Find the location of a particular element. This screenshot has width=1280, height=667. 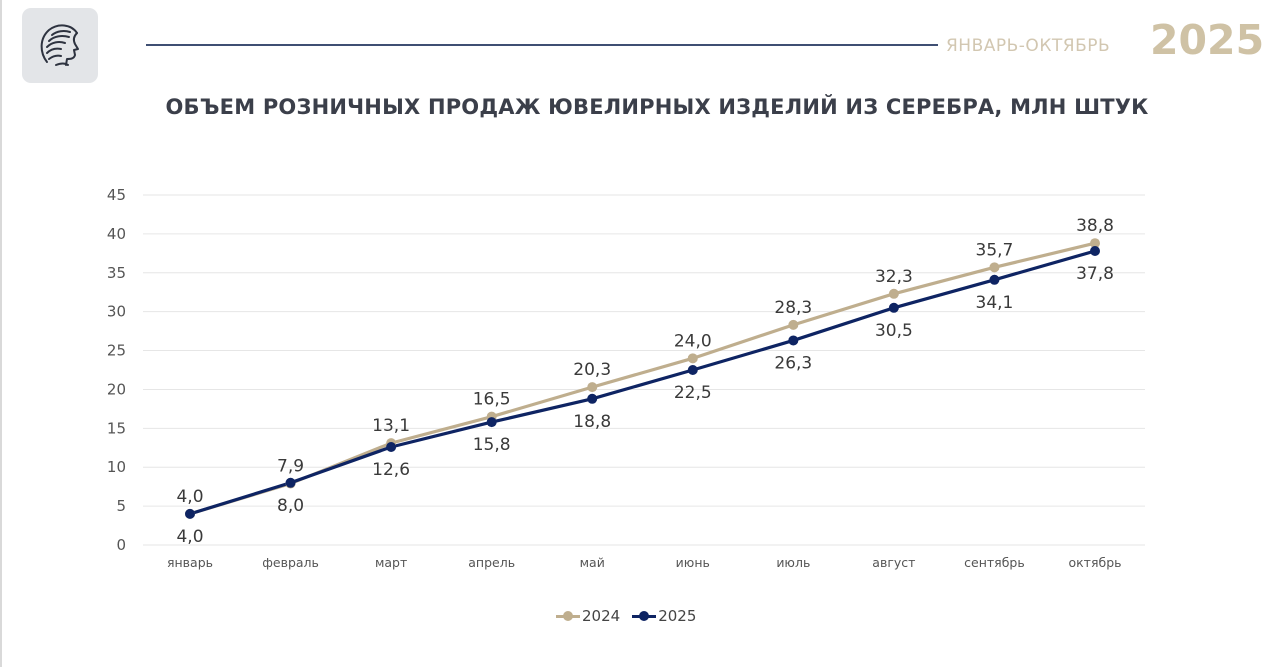

x-tick-label: июнь is located at coordinates (693, 562).